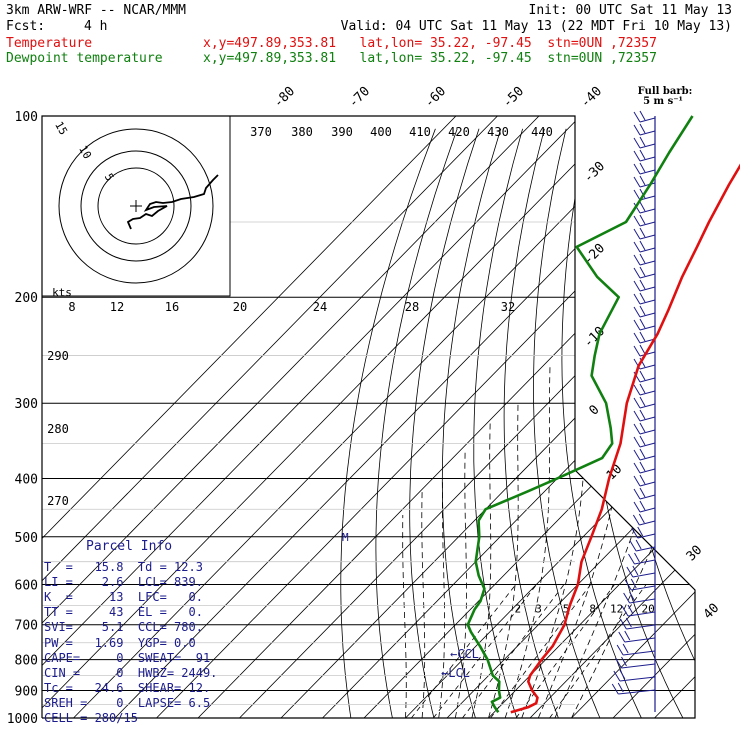 This screenshot has width=740, height=740. Describe the element at coordinates (96, 26) in the screenshot. I see `forecast-hours: 4 h` at that location.